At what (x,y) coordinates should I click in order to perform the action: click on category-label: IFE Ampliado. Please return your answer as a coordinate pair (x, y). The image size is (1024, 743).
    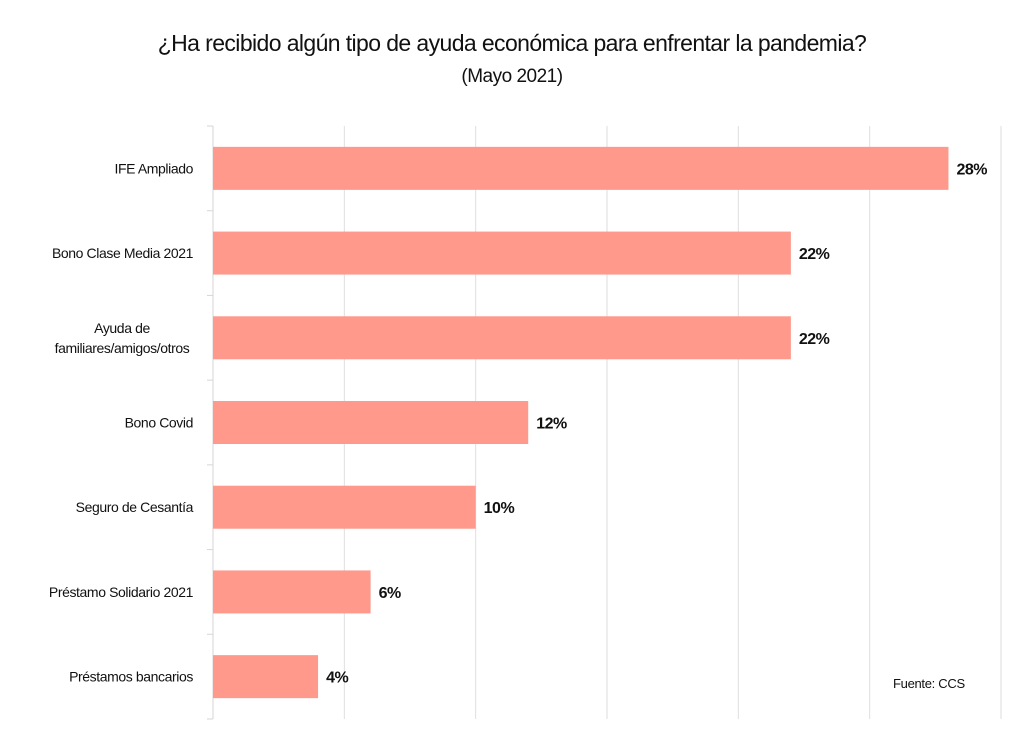
    Looking at the image, I should click on (154, 168).